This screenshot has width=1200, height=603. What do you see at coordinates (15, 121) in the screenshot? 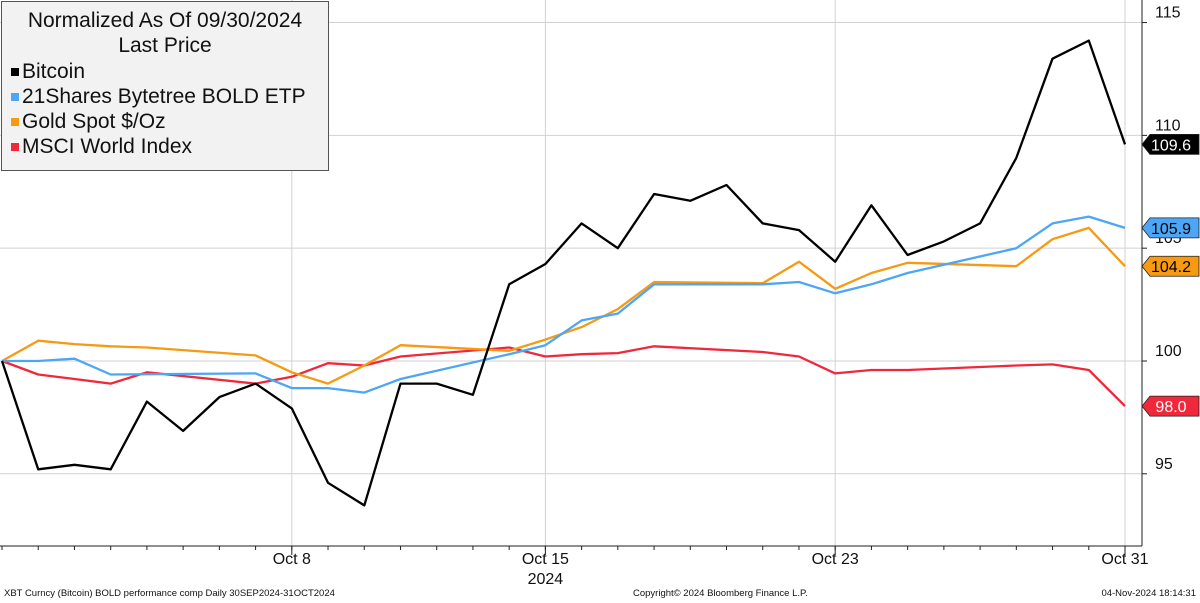
I see `legend-swatch-gold` at bounding box center [15, 121].